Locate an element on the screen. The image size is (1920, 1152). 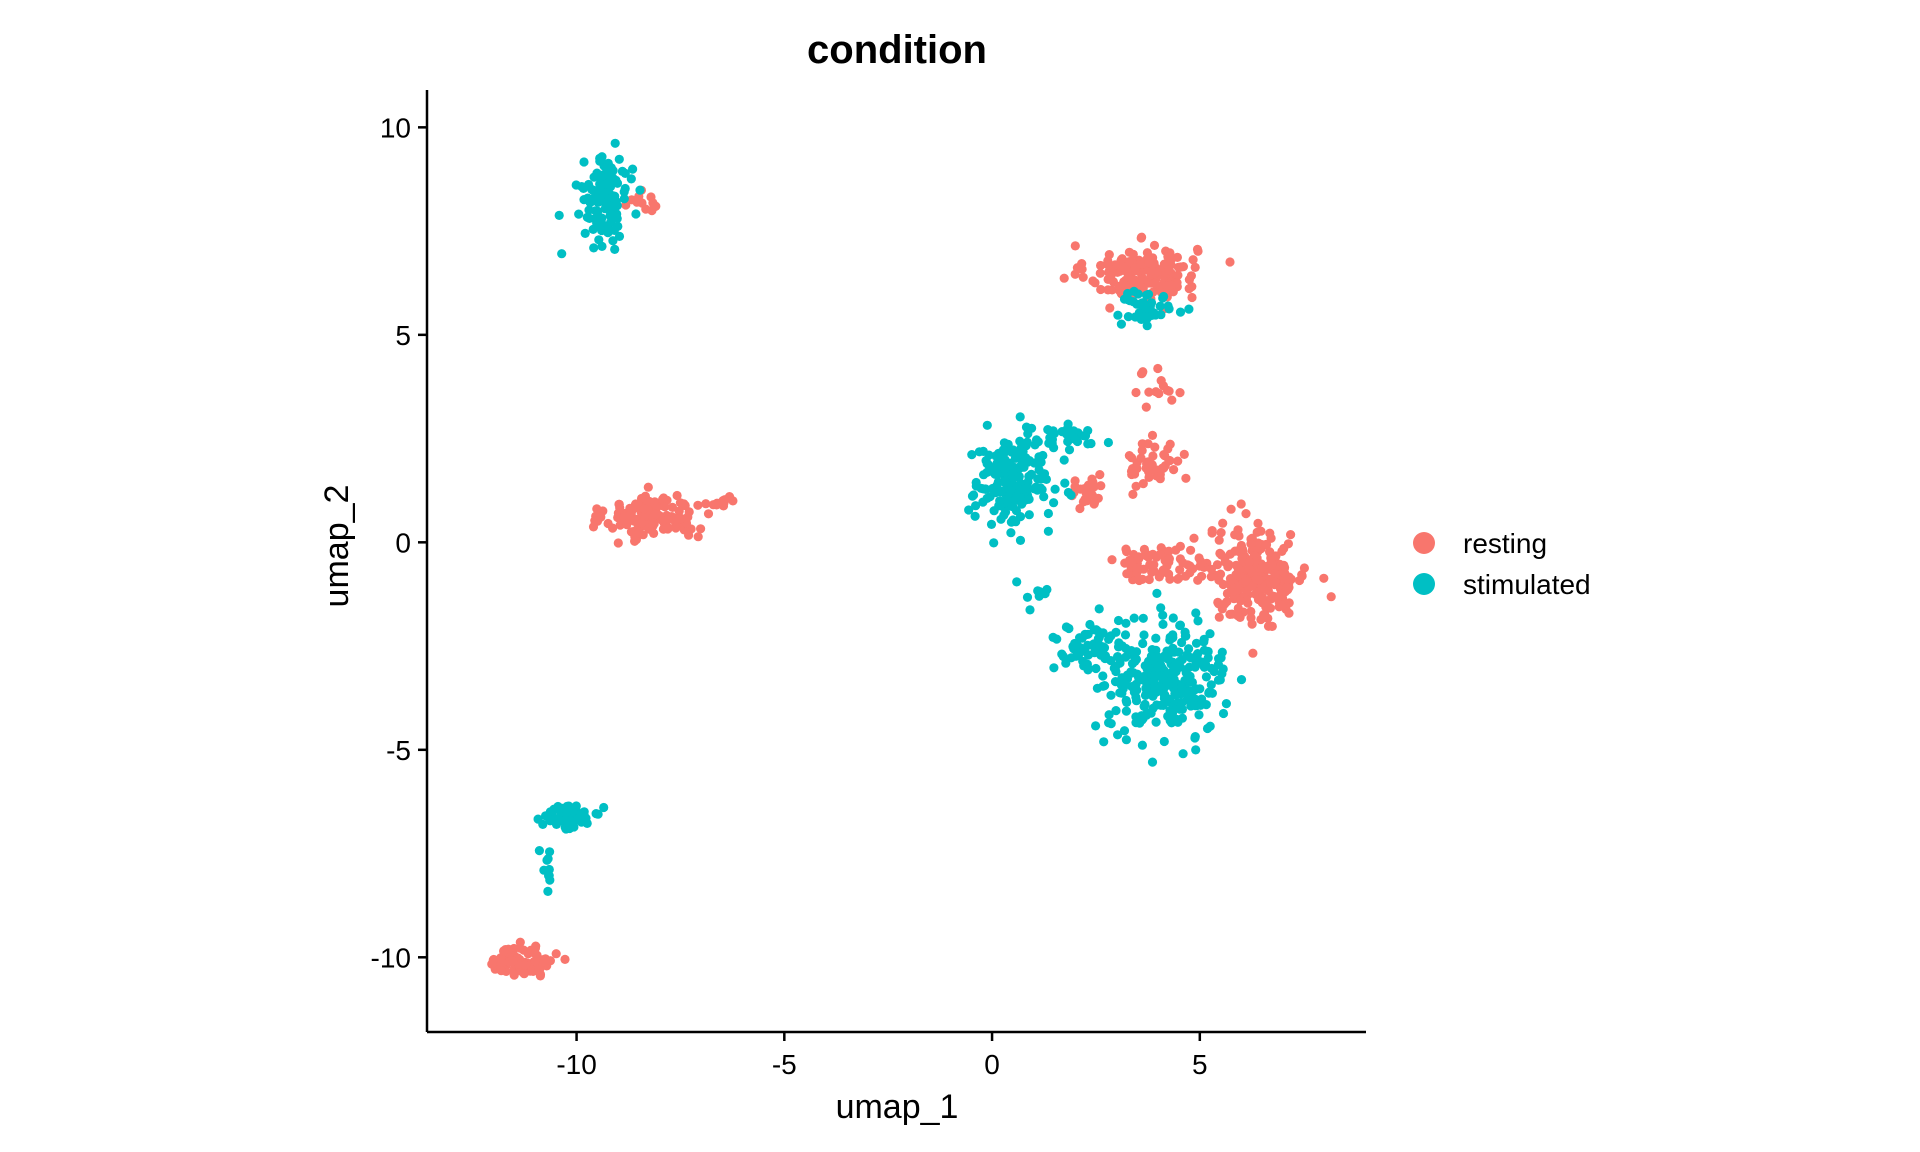
x-tick-label: 0 is located at coordinates (992, 1064).